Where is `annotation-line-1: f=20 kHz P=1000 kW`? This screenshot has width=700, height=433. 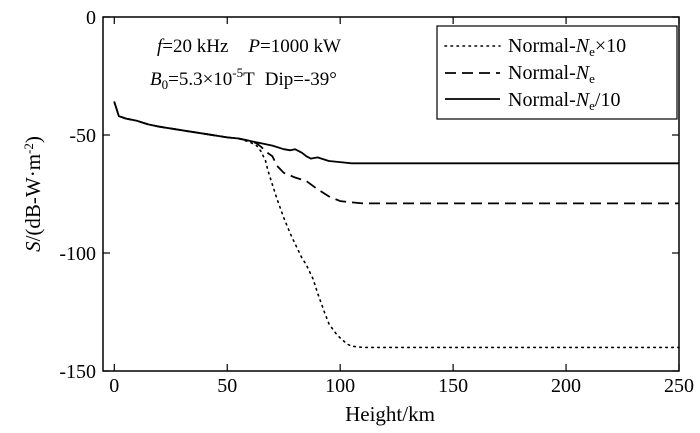 annotation-line-1: f=20 kHz P=1000 kW is located at coordinates (249, 46).